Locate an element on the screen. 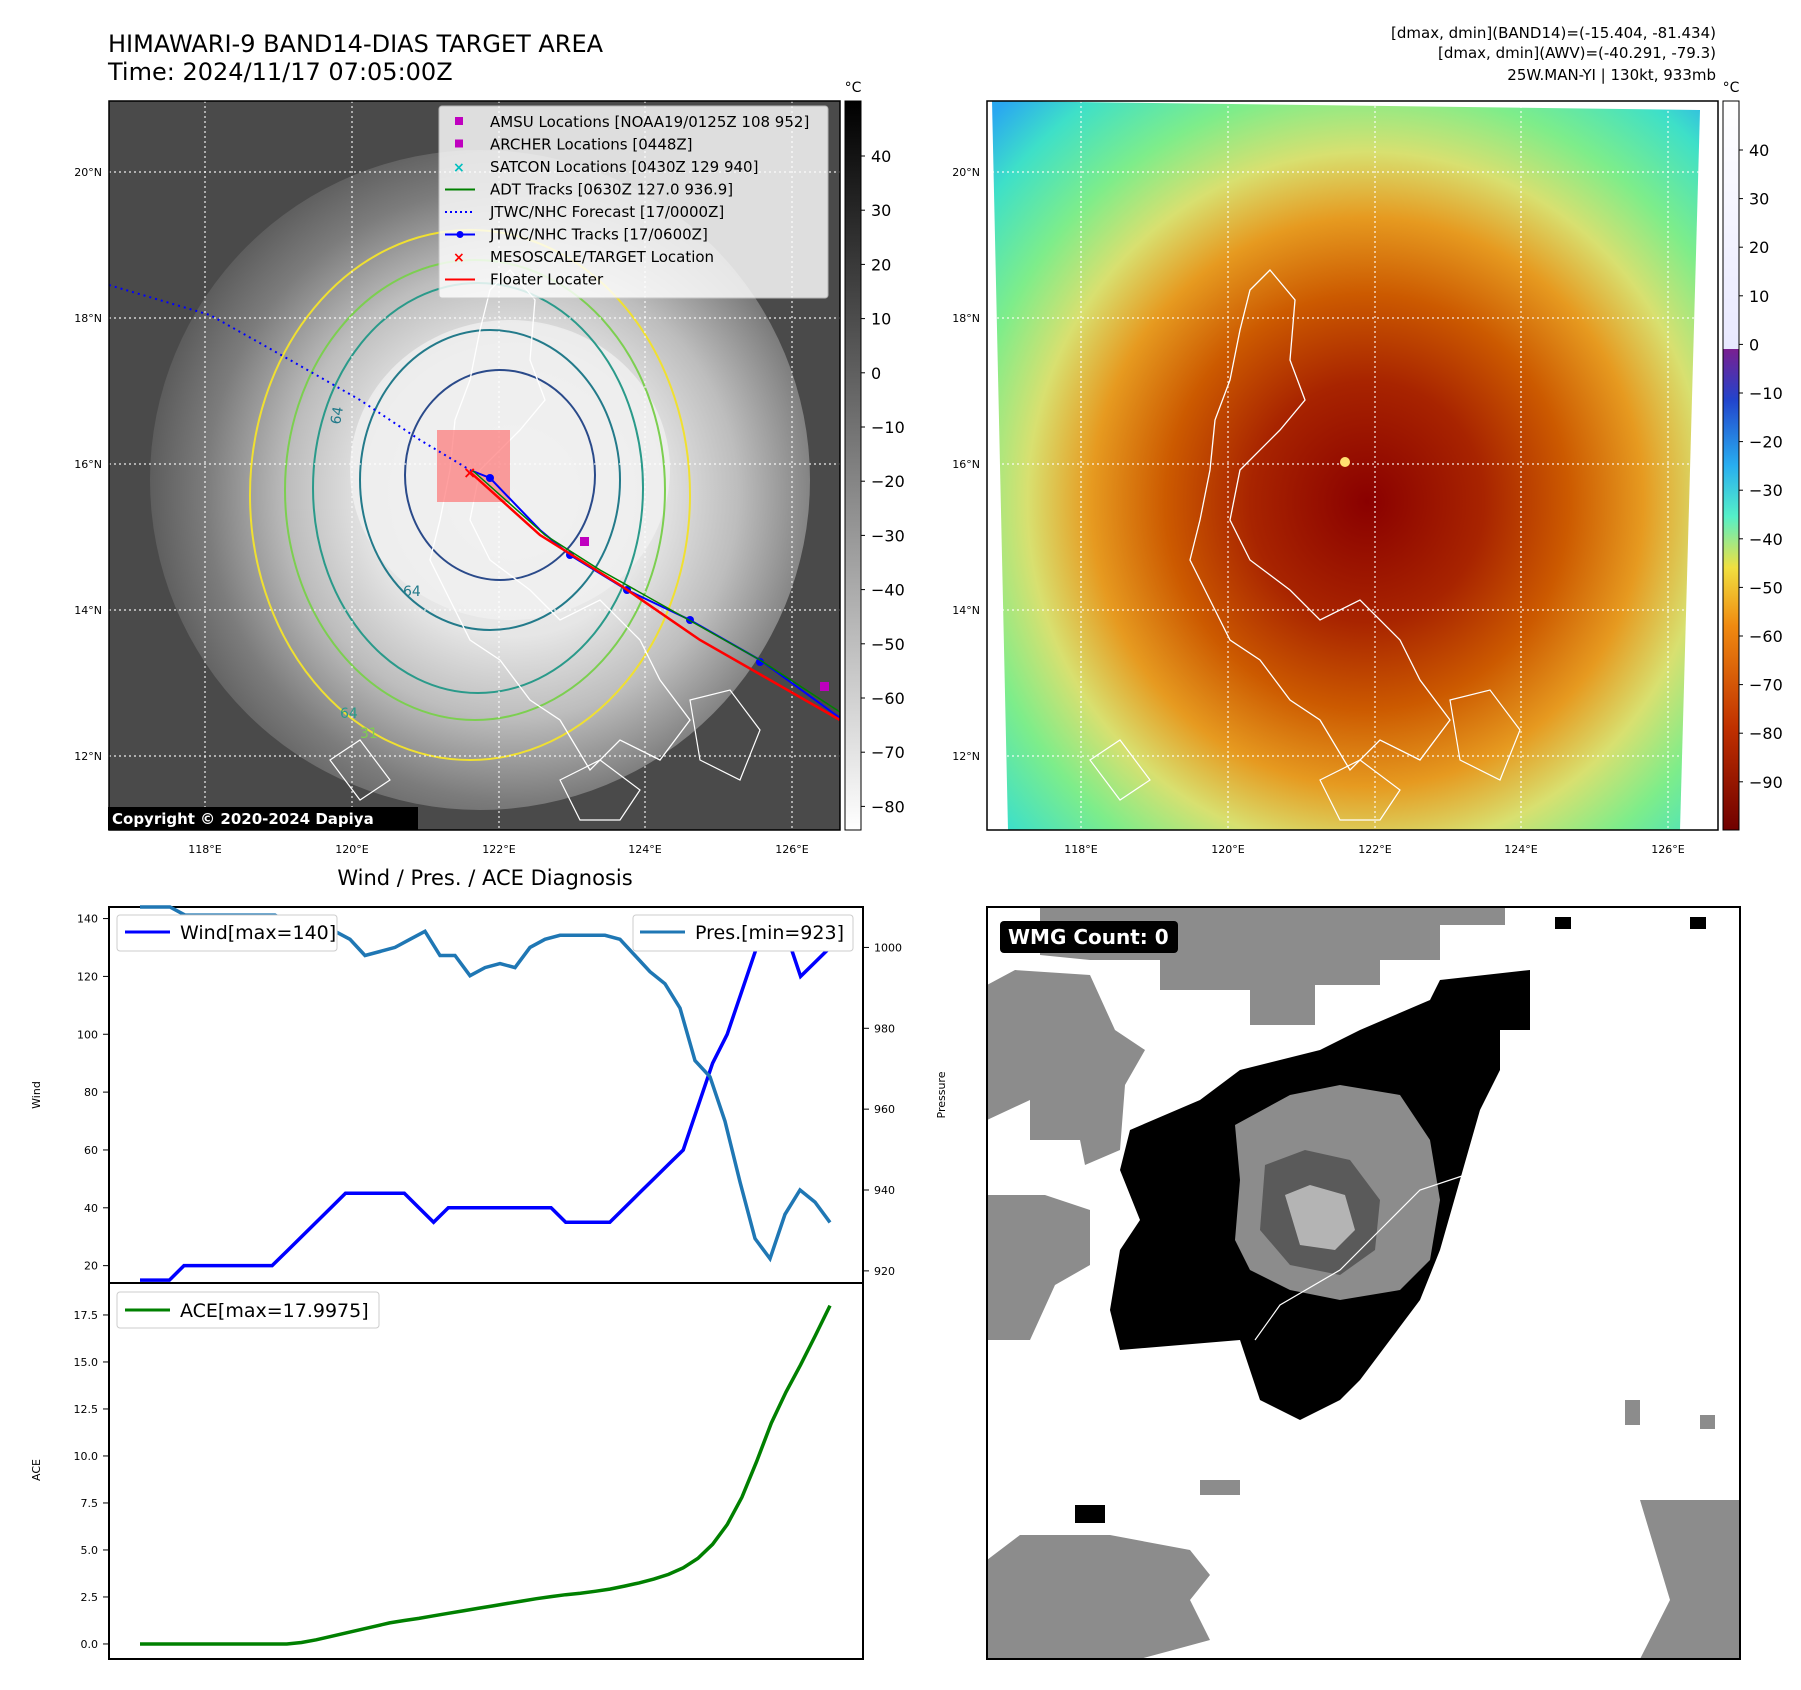 This screenshot has width=1801, height=1690. colorbar-tick: −20 is located at coordinates (1766, 442).